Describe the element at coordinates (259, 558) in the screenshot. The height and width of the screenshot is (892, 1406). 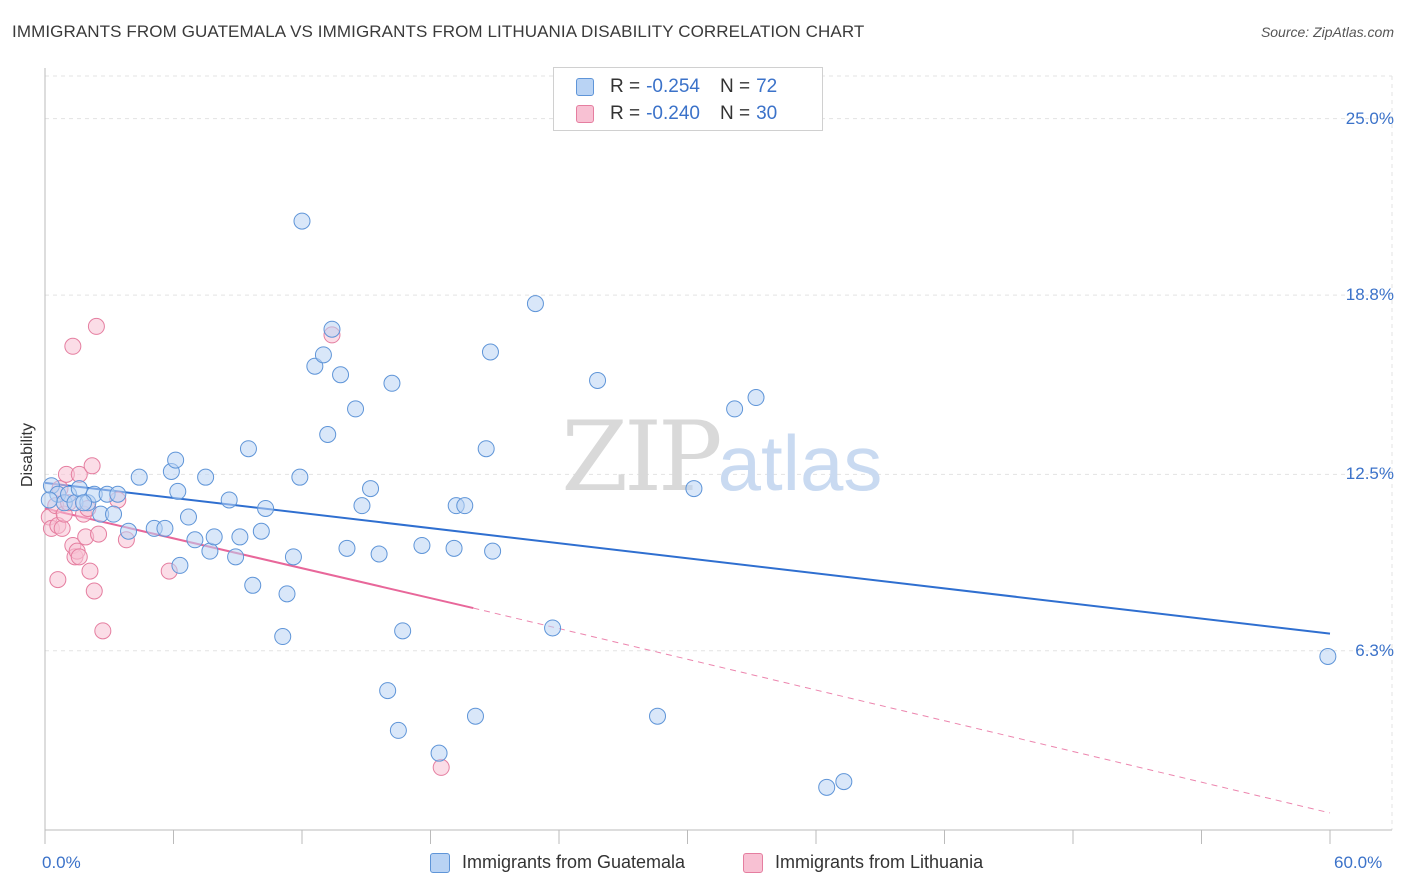
I see `trend-line-lithuania` at that location.